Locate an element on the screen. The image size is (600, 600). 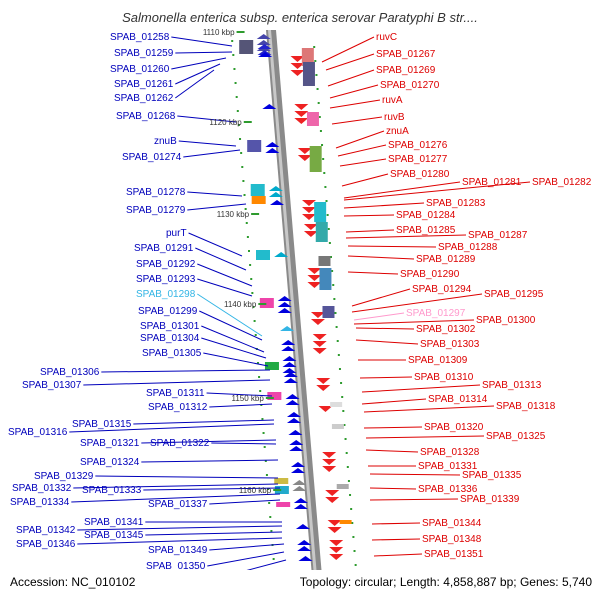
scale-tick-label: 1160 kbp is located at coordinates (255, 490).